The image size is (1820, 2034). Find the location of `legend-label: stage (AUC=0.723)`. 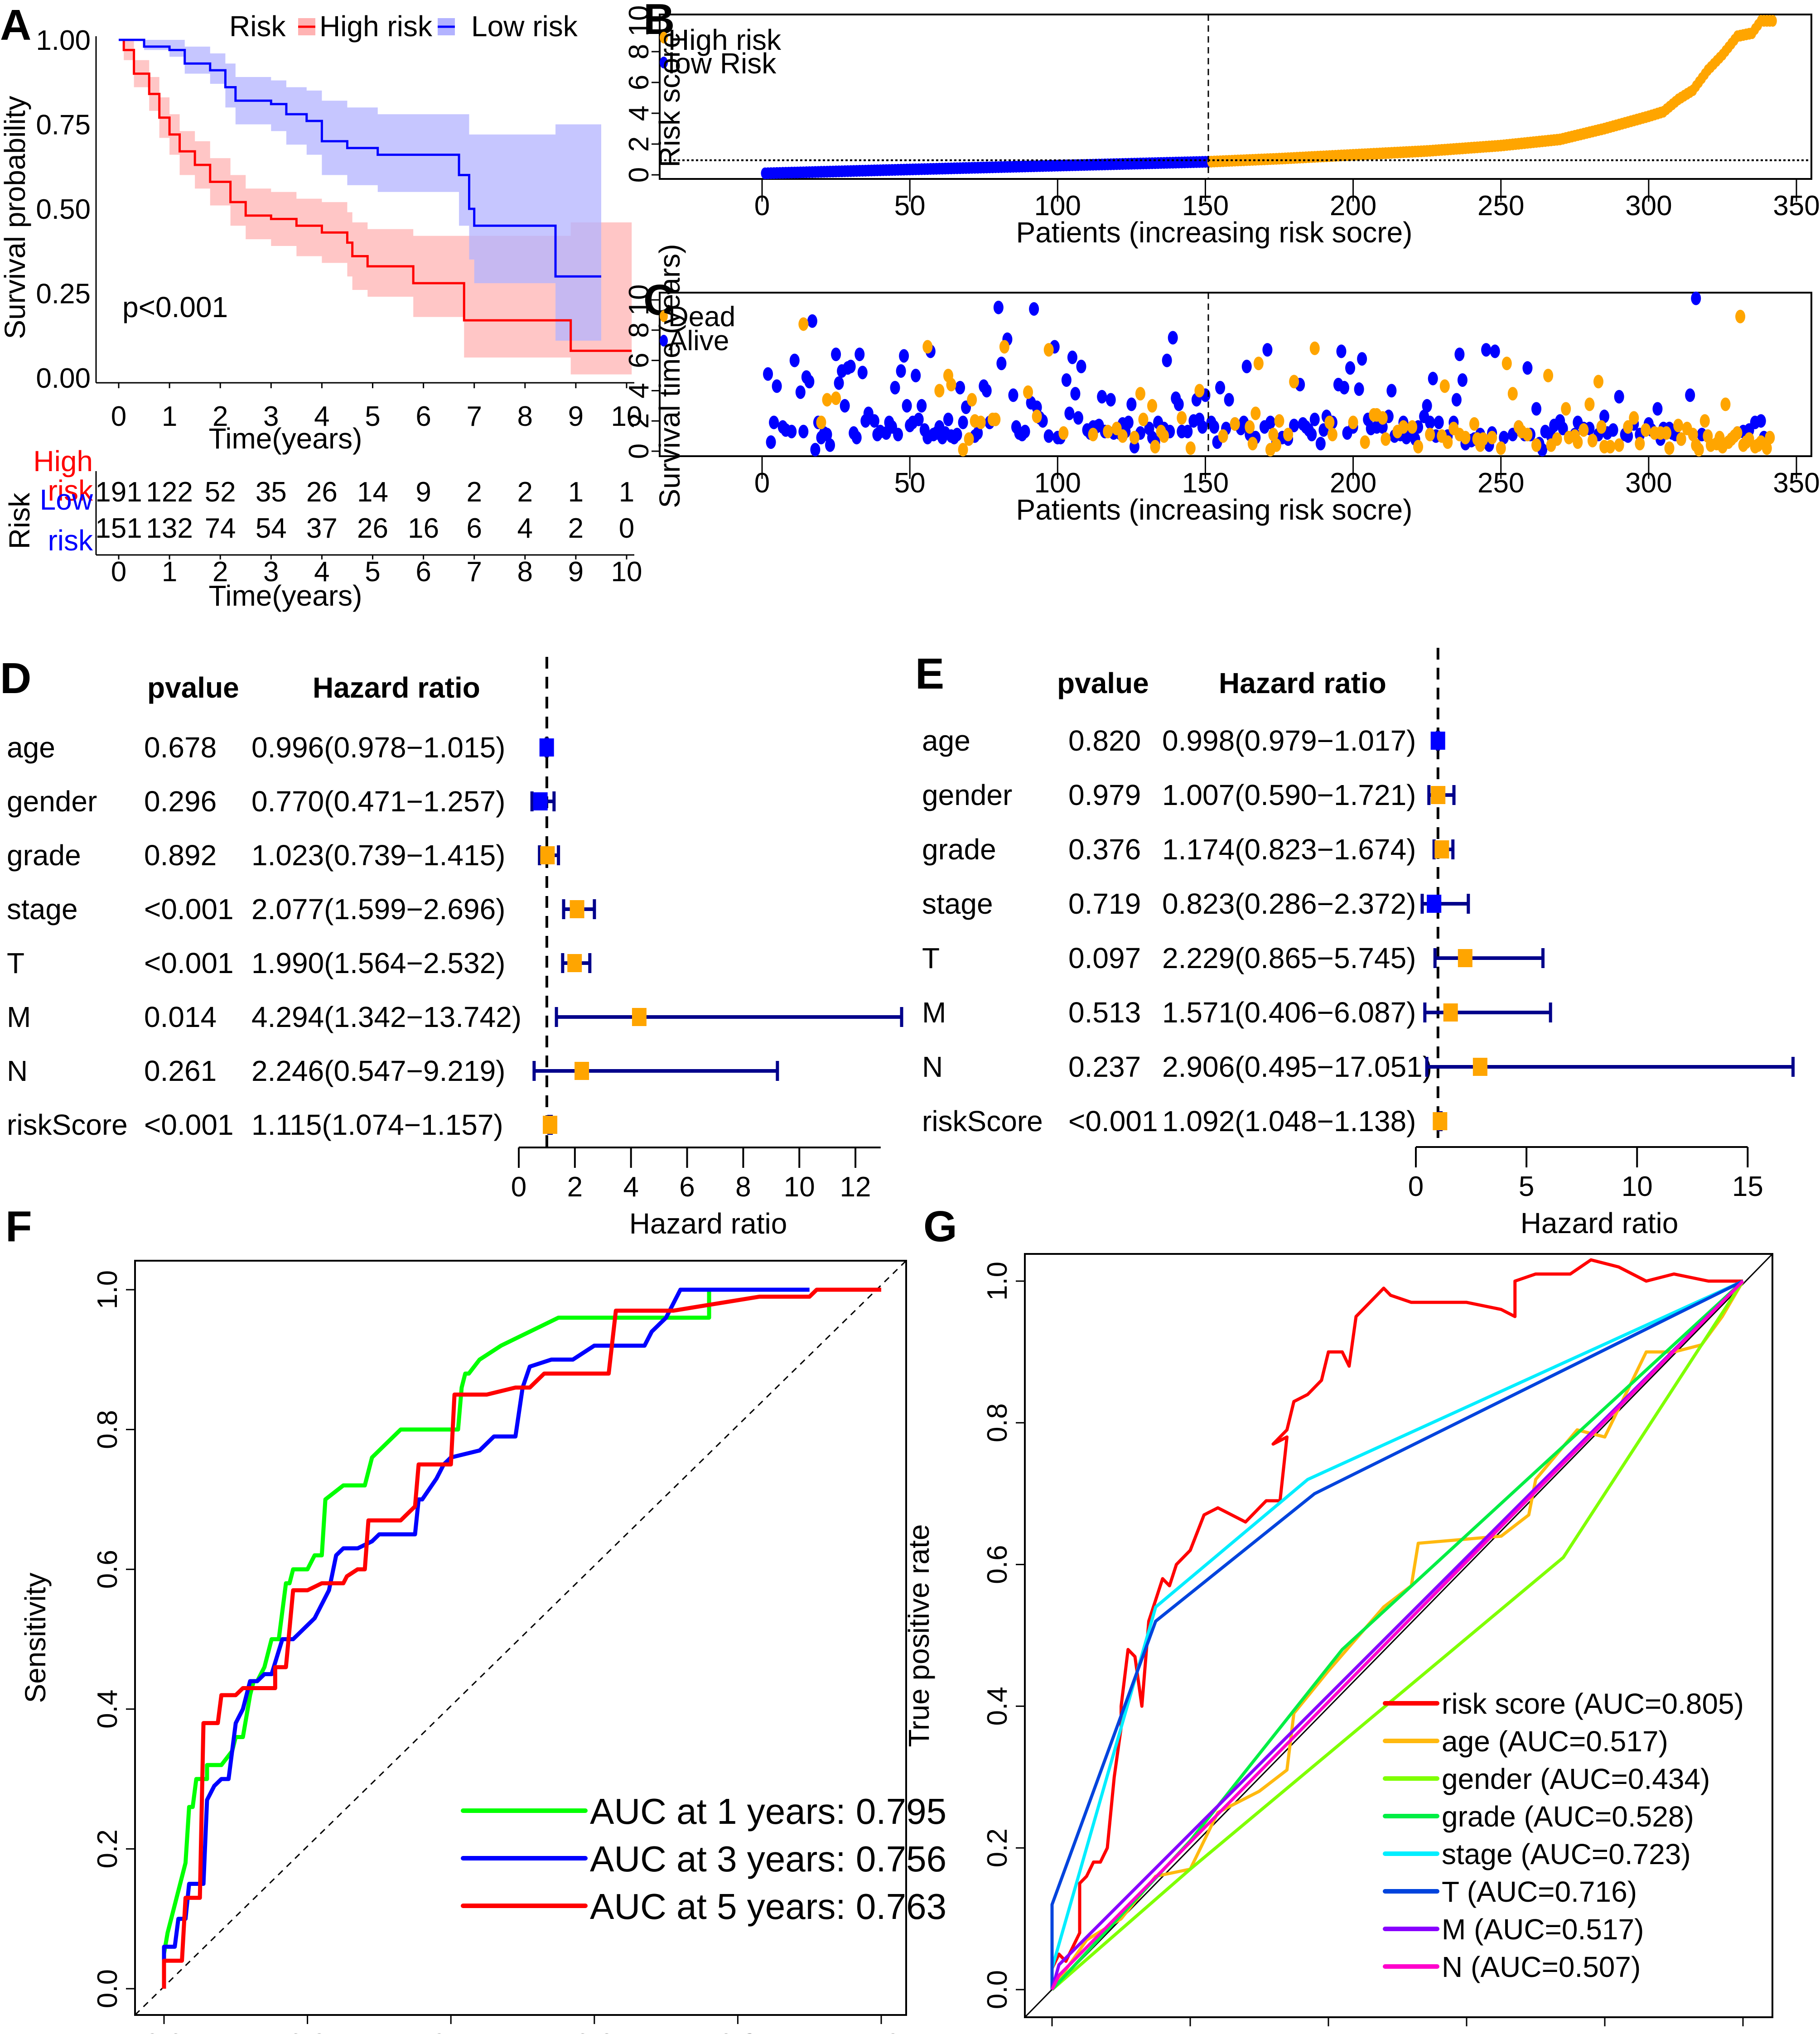

legend-label: stage (AUC=0.723) is located at coordinates (1566, 1854).